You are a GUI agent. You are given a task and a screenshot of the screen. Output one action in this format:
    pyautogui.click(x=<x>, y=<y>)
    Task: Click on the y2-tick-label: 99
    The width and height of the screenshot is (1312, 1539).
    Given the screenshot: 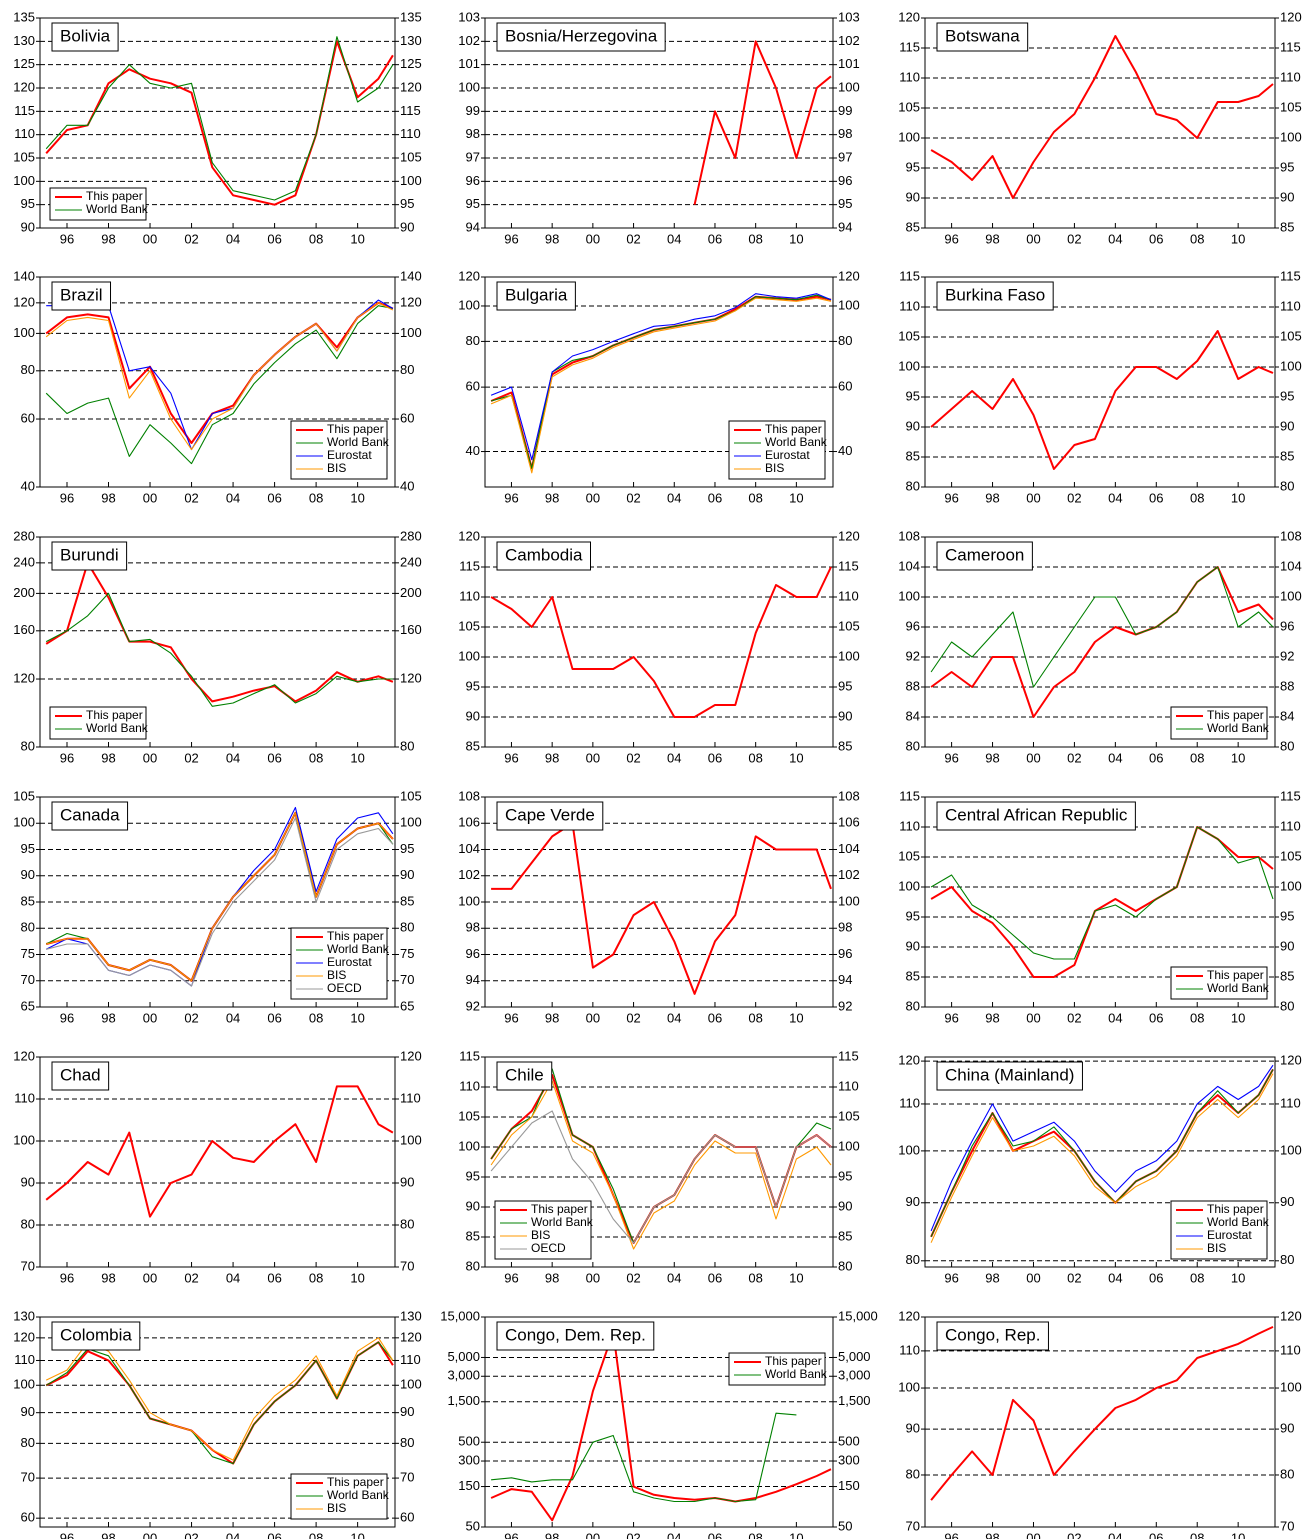 What is the action you would take?
    pyautogui.click(x=845, y=110)
    